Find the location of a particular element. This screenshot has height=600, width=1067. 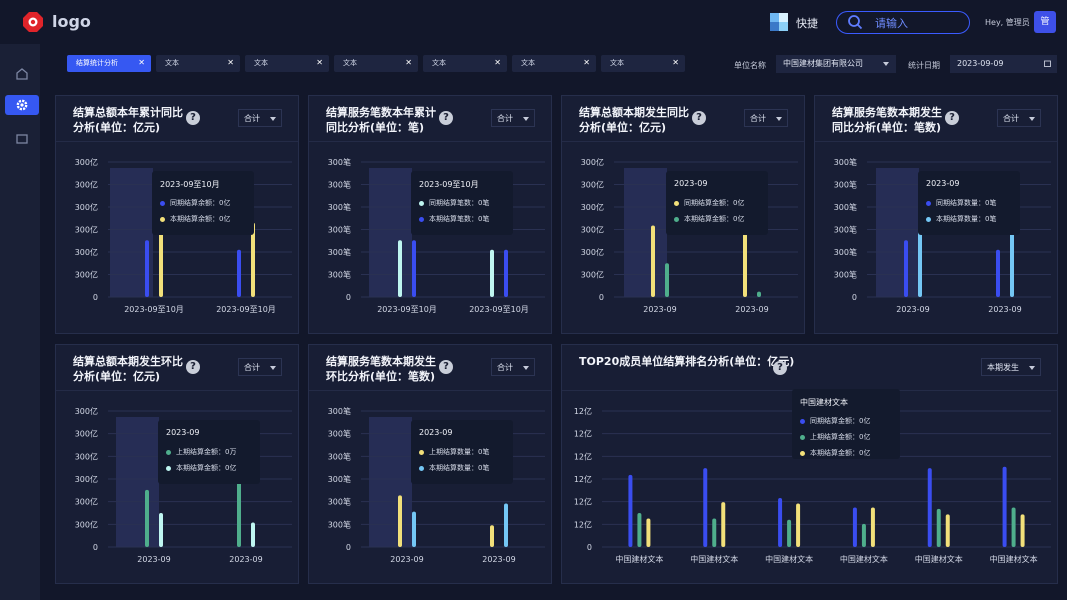

search-icon is located at coordinates (855, 22).